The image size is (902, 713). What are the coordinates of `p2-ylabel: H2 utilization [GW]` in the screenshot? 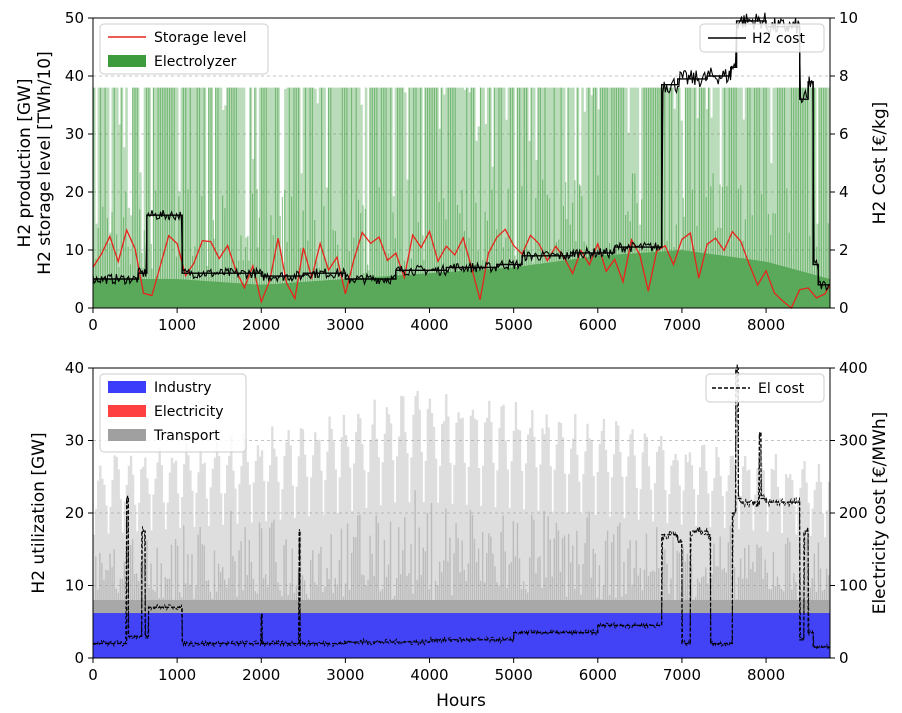 It's located at (39, 512).